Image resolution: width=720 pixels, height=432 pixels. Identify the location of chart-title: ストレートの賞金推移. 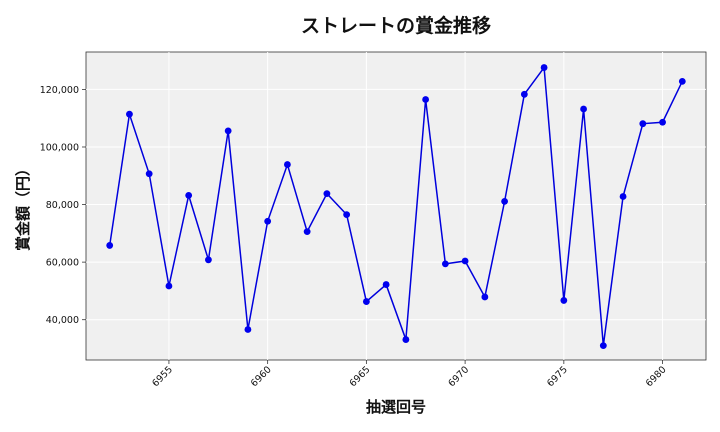
(396, 25).